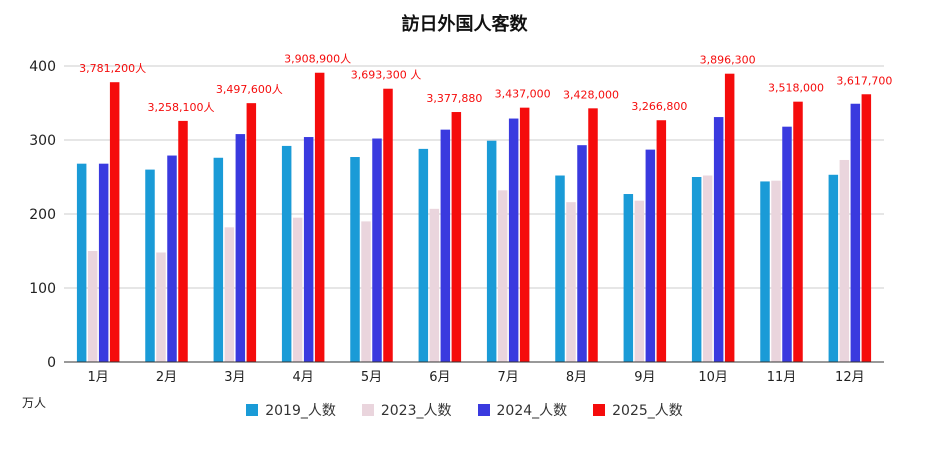 The image size is (929, 452). Describe the element at coordinates (796, 88) in the screenshot. I see `data-label-2025: 3,518,000` at that location.